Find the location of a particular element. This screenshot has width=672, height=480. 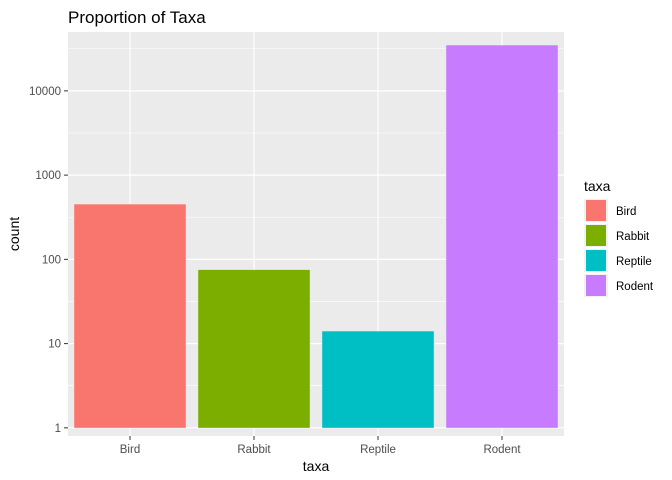

bar-bird is located at coordinates (130, 316).